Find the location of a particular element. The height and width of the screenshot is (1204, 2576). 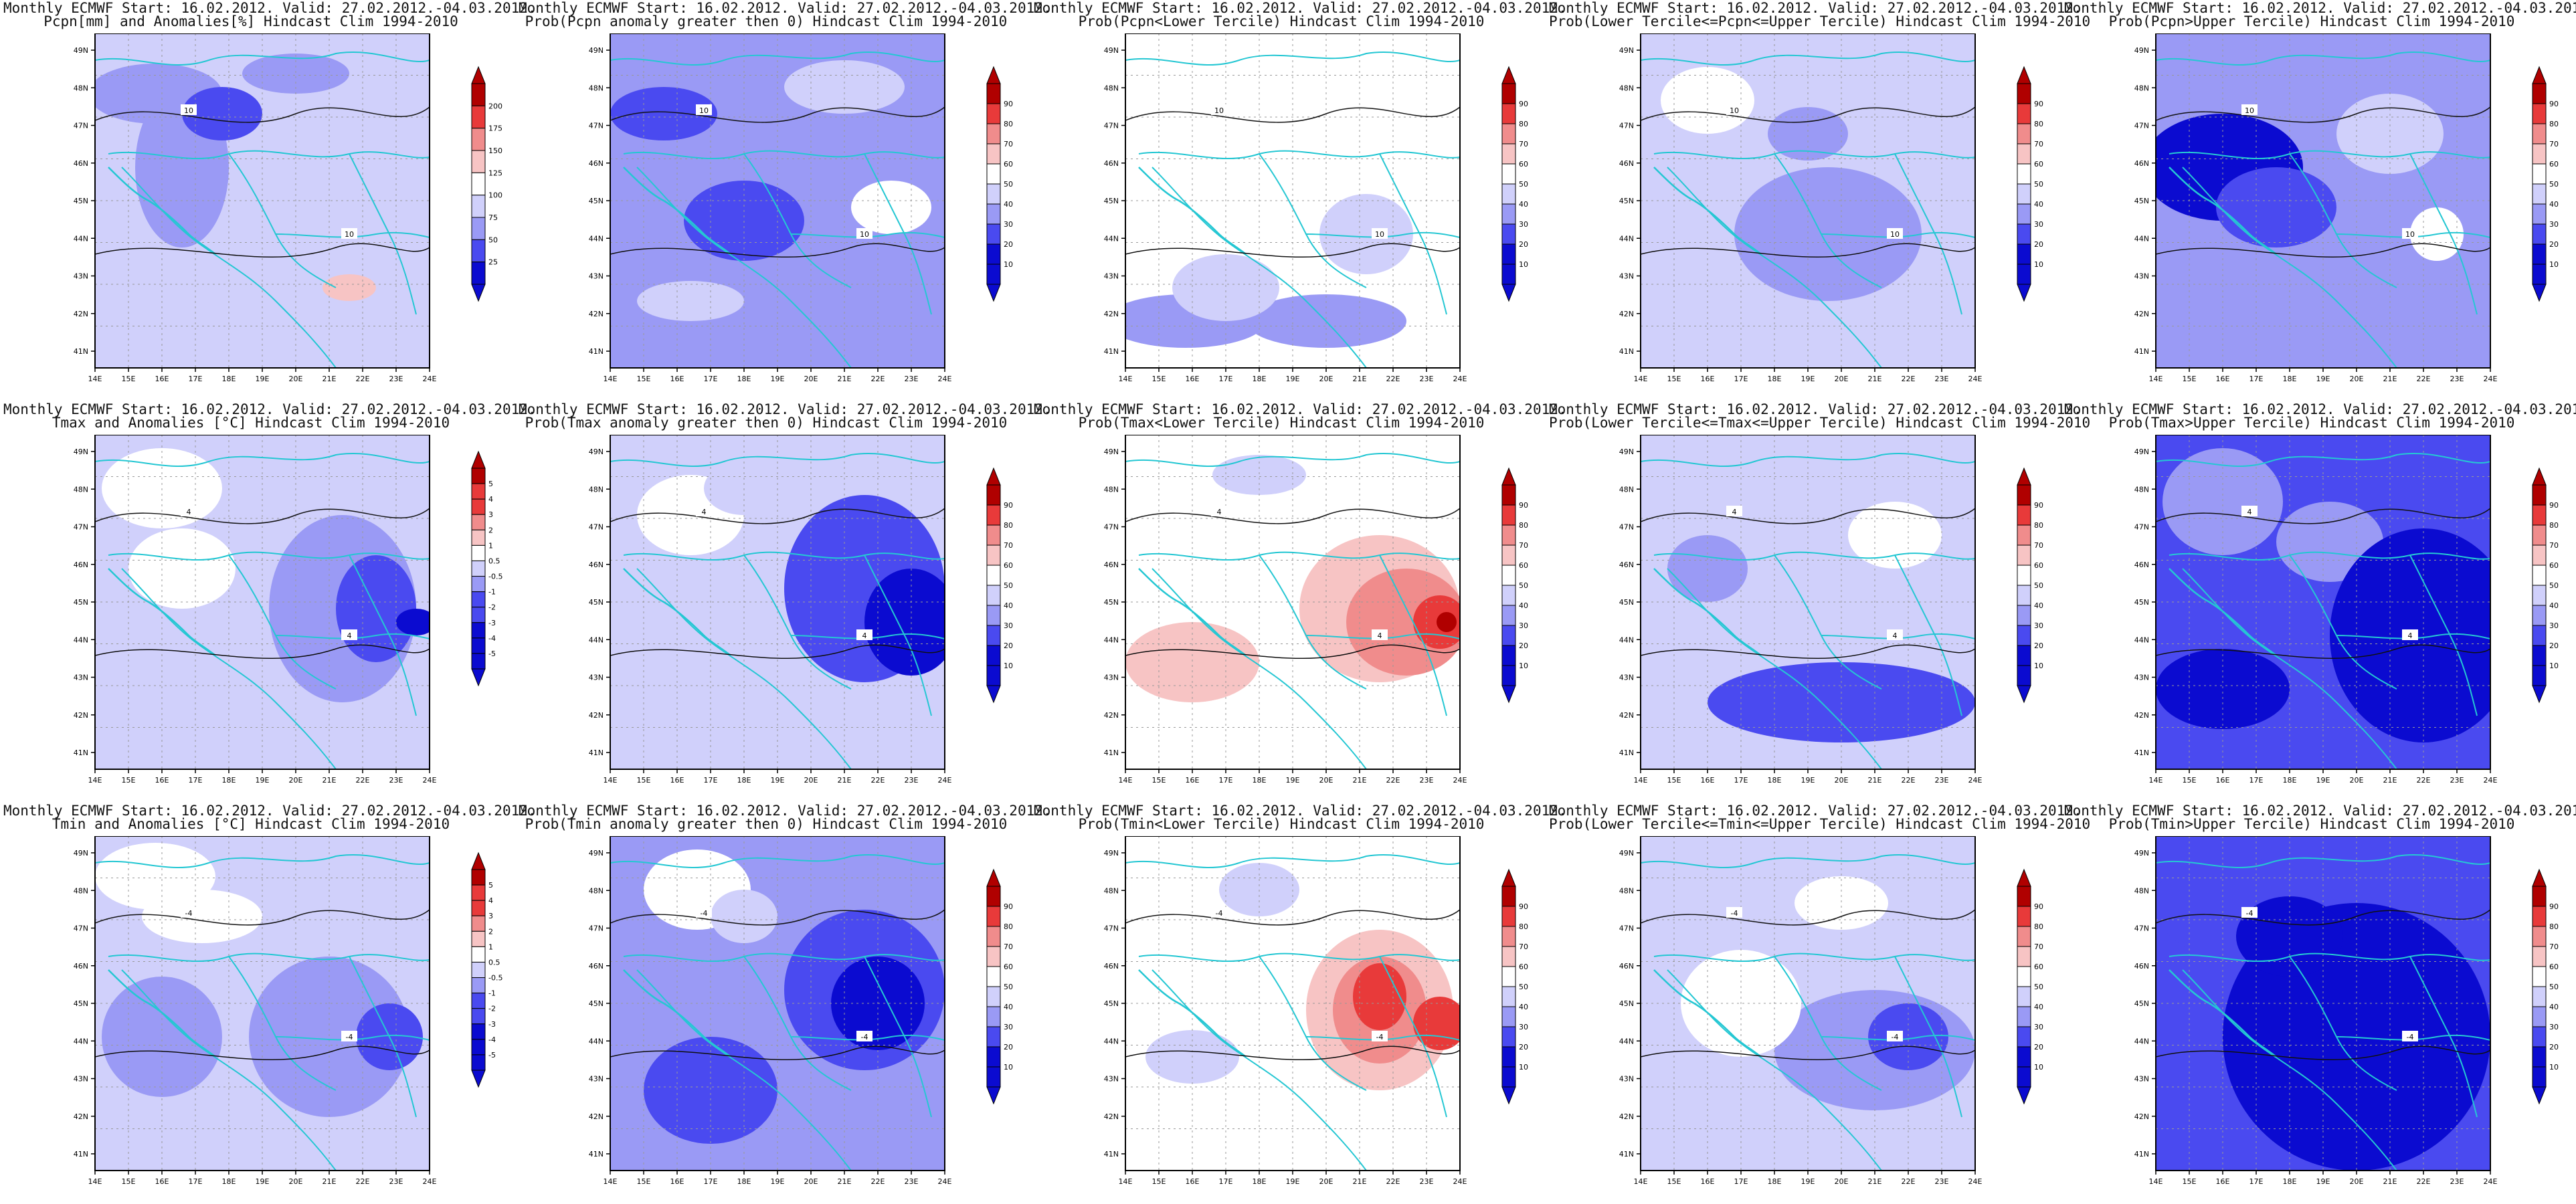

lat-tick-label: 41N is located at coordinates (81, 752).